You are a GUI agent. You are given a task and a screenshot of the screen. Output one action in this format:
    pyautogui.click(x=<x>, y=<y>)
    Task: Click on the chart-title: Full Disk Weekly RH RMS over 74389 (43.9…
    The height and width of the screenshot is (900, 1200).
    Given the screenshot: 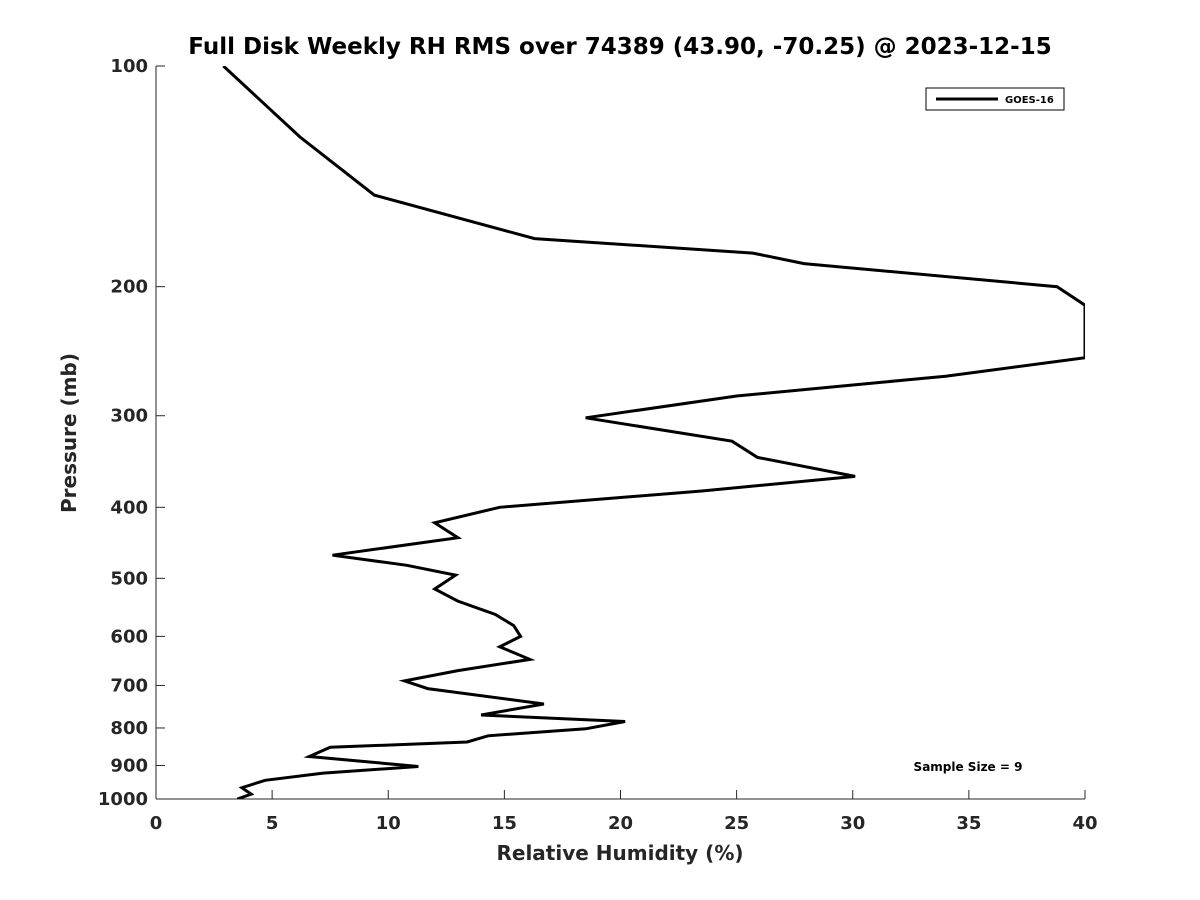 What is the action you would take?
    pyautogui.click(x=619, y=47)
    